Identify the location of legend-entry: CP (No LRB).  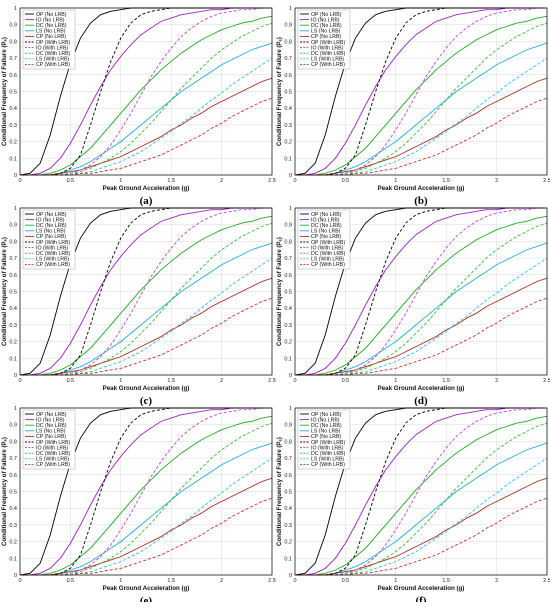
(326, 37).